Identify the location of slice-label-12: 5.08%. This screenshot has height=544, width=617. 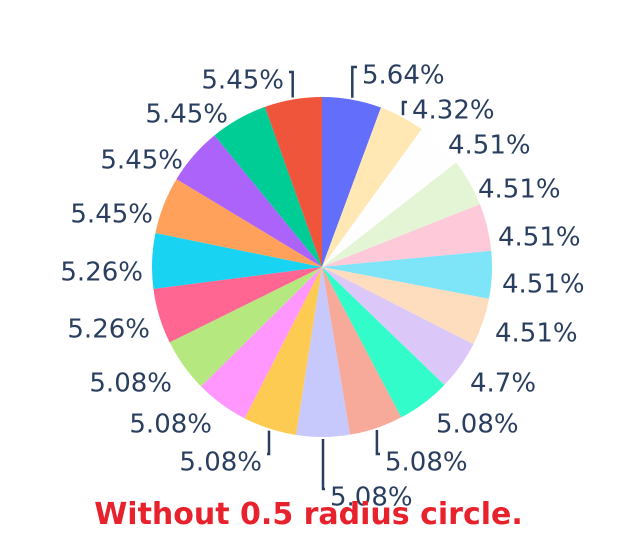
(220, 463).